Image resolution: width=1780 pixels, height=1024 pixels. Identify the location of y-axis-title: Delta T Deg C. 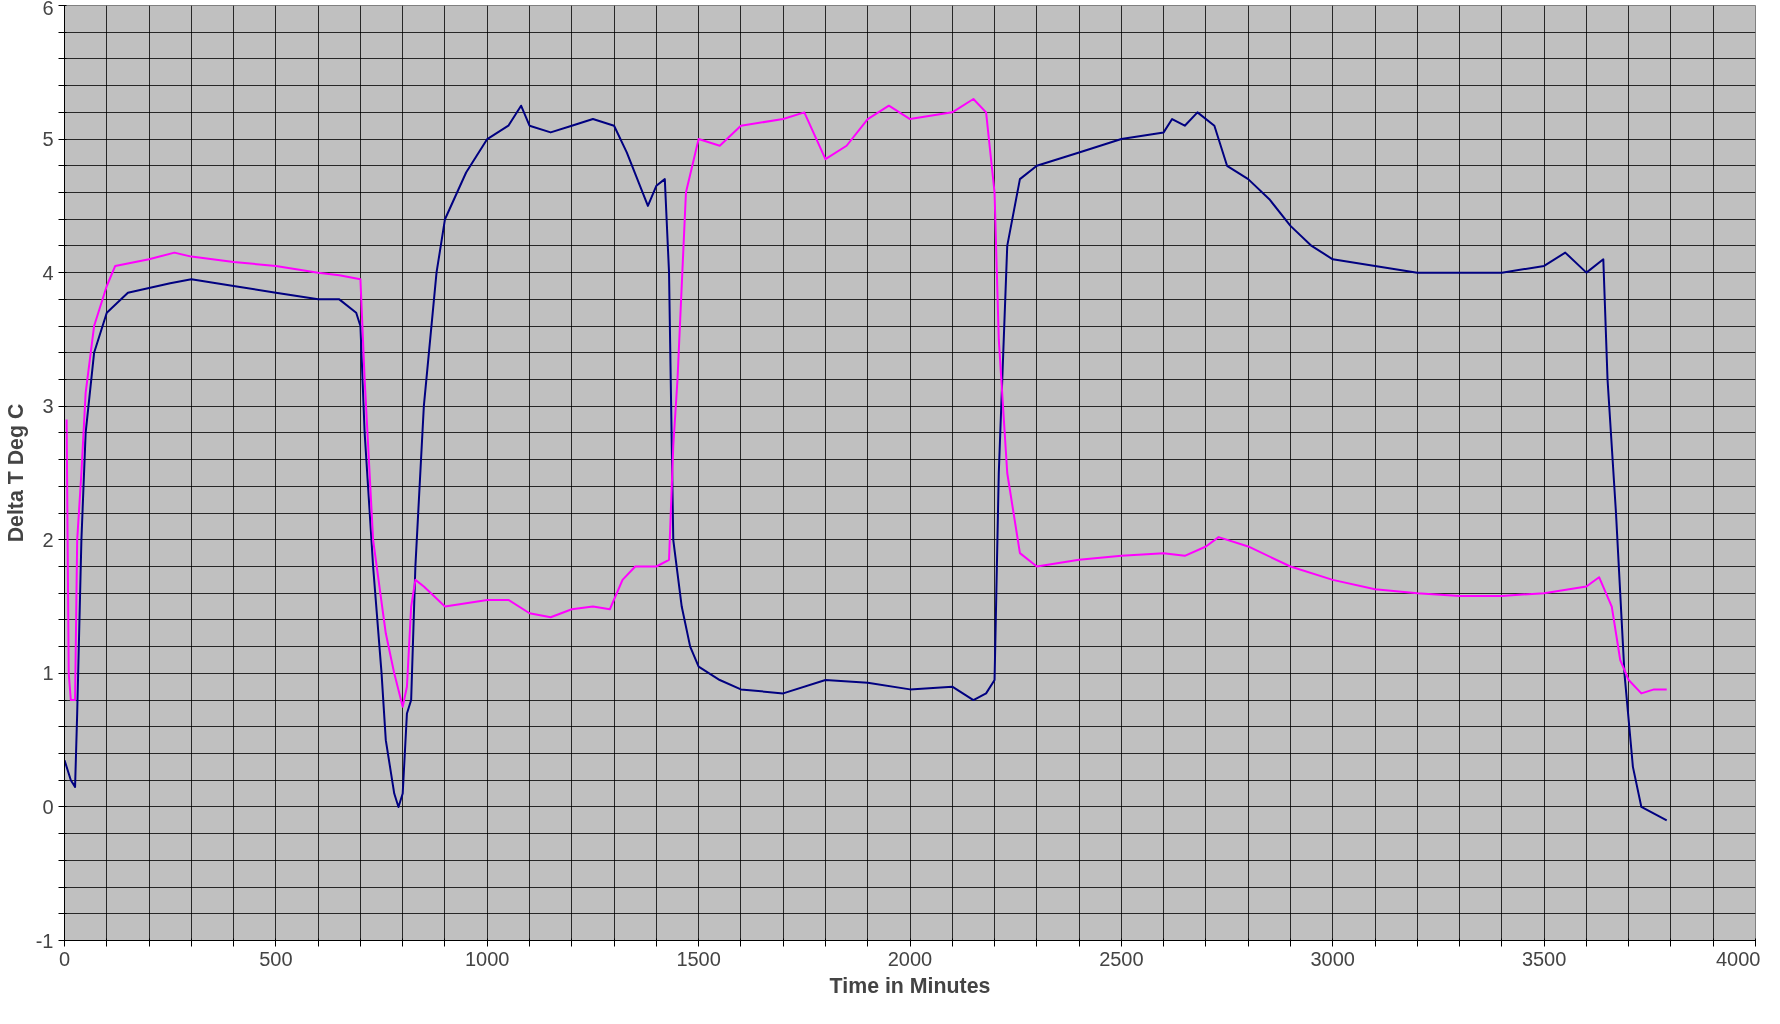
(15, 473).